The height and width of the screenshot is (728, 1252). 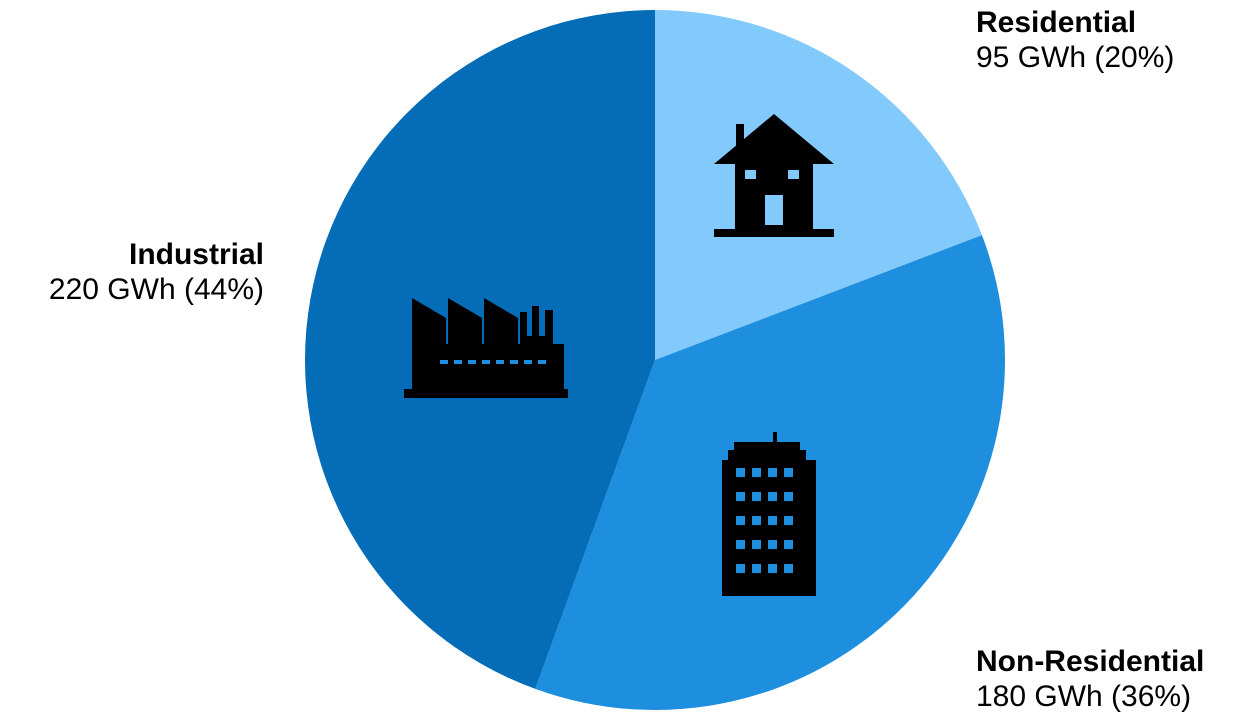 I want to click on slice-value-industrial: 220 GWh (44%), so click(x=156, y=289).